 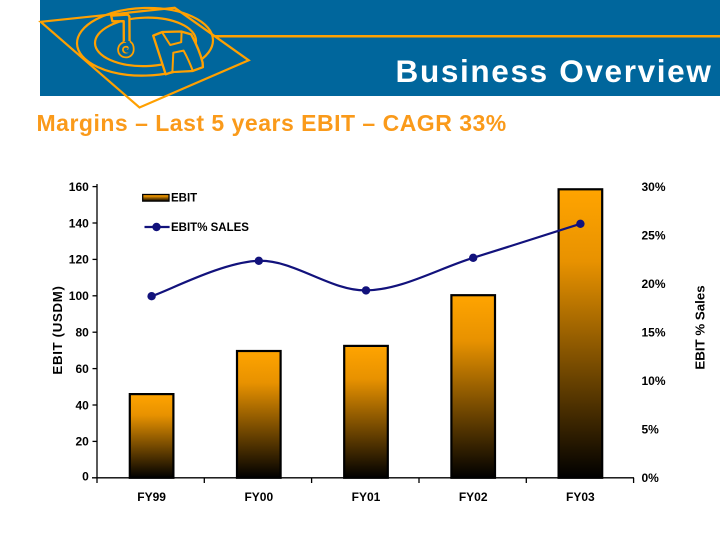 I want to click on svg-text: 100, so click(x=79, y=296).